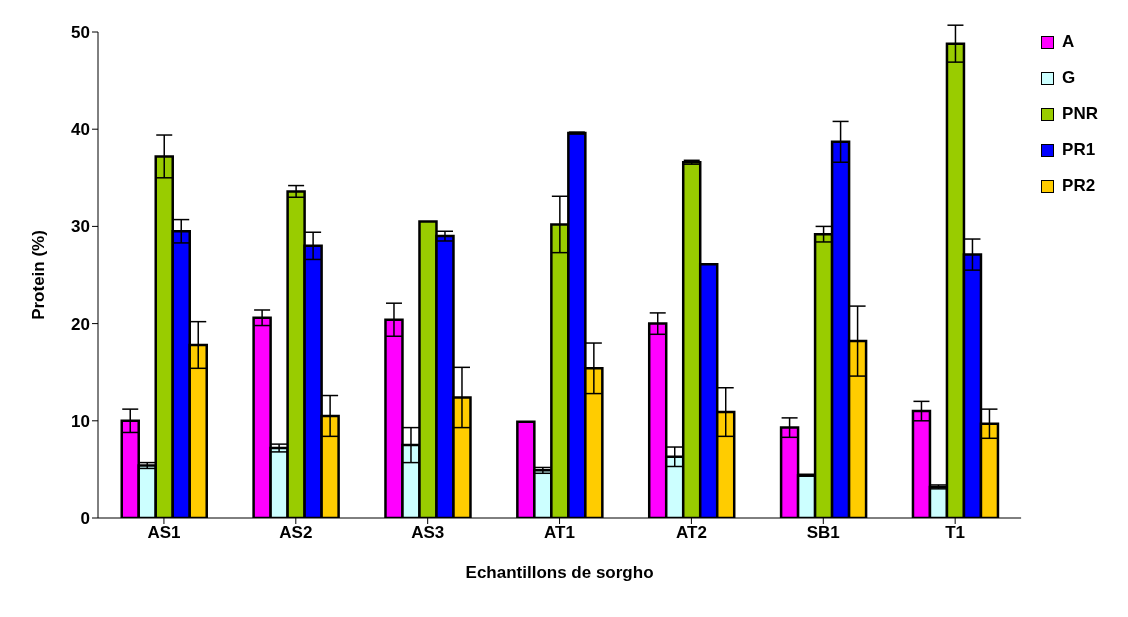 This screenshot has width=1128, height=617. Describe the element at coordinates (80, 421) in the screenshot. I see `y-tick-label: 10` at that location.